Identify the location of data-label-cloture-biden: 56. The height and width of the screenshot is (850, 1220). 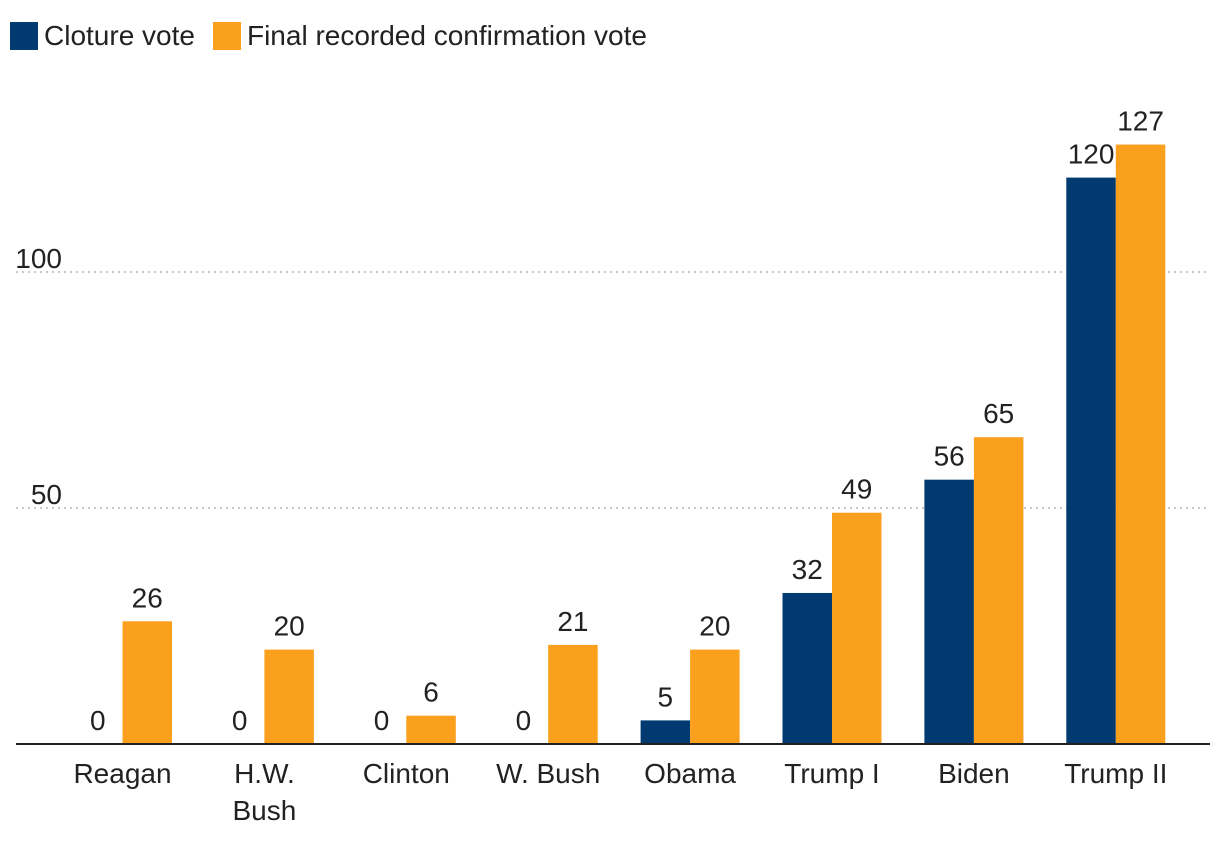
(949, 456).